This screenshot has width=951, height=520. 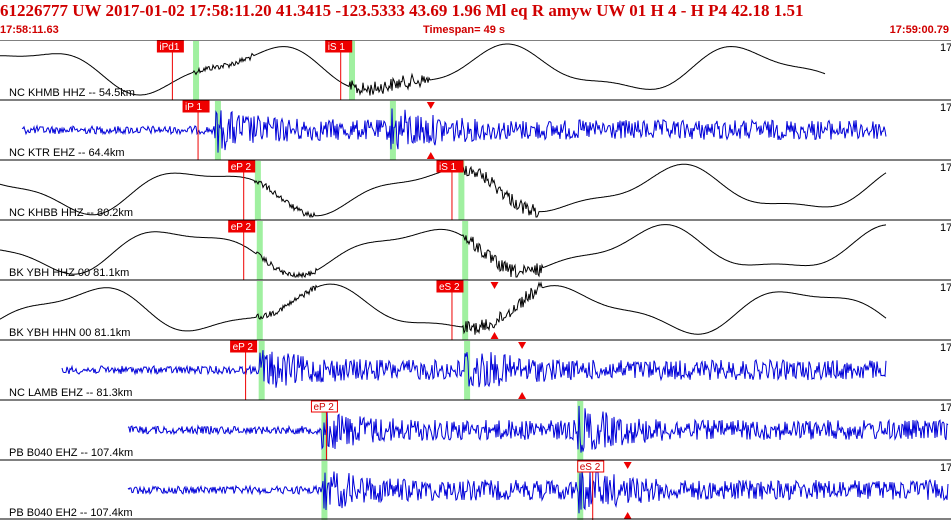 I want to click on channel-label: BK YBH HHN 00 81.1km, so click(x=69, y=333).